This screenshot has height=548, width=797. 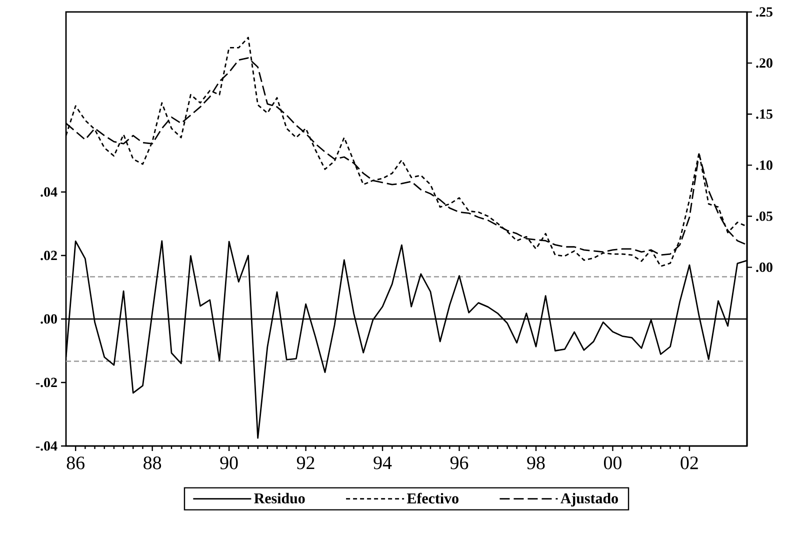 What do you see at coordinates (689, 463) in the screenshot?
I see `x-tick-label: 02` at bounding box center [689, 463].